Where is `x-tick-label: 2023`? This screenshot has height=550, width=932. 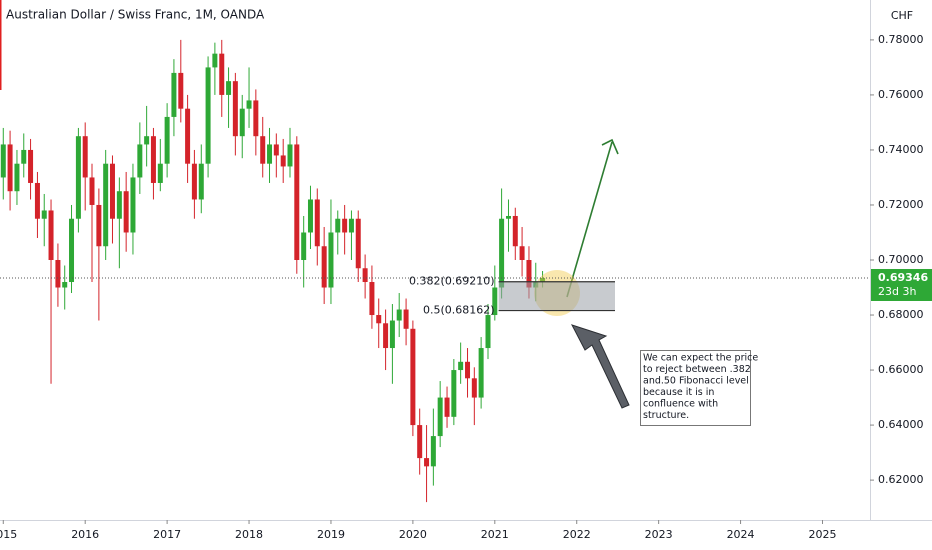 x-tick-label: 2023 is located at coordinates (659, 534).